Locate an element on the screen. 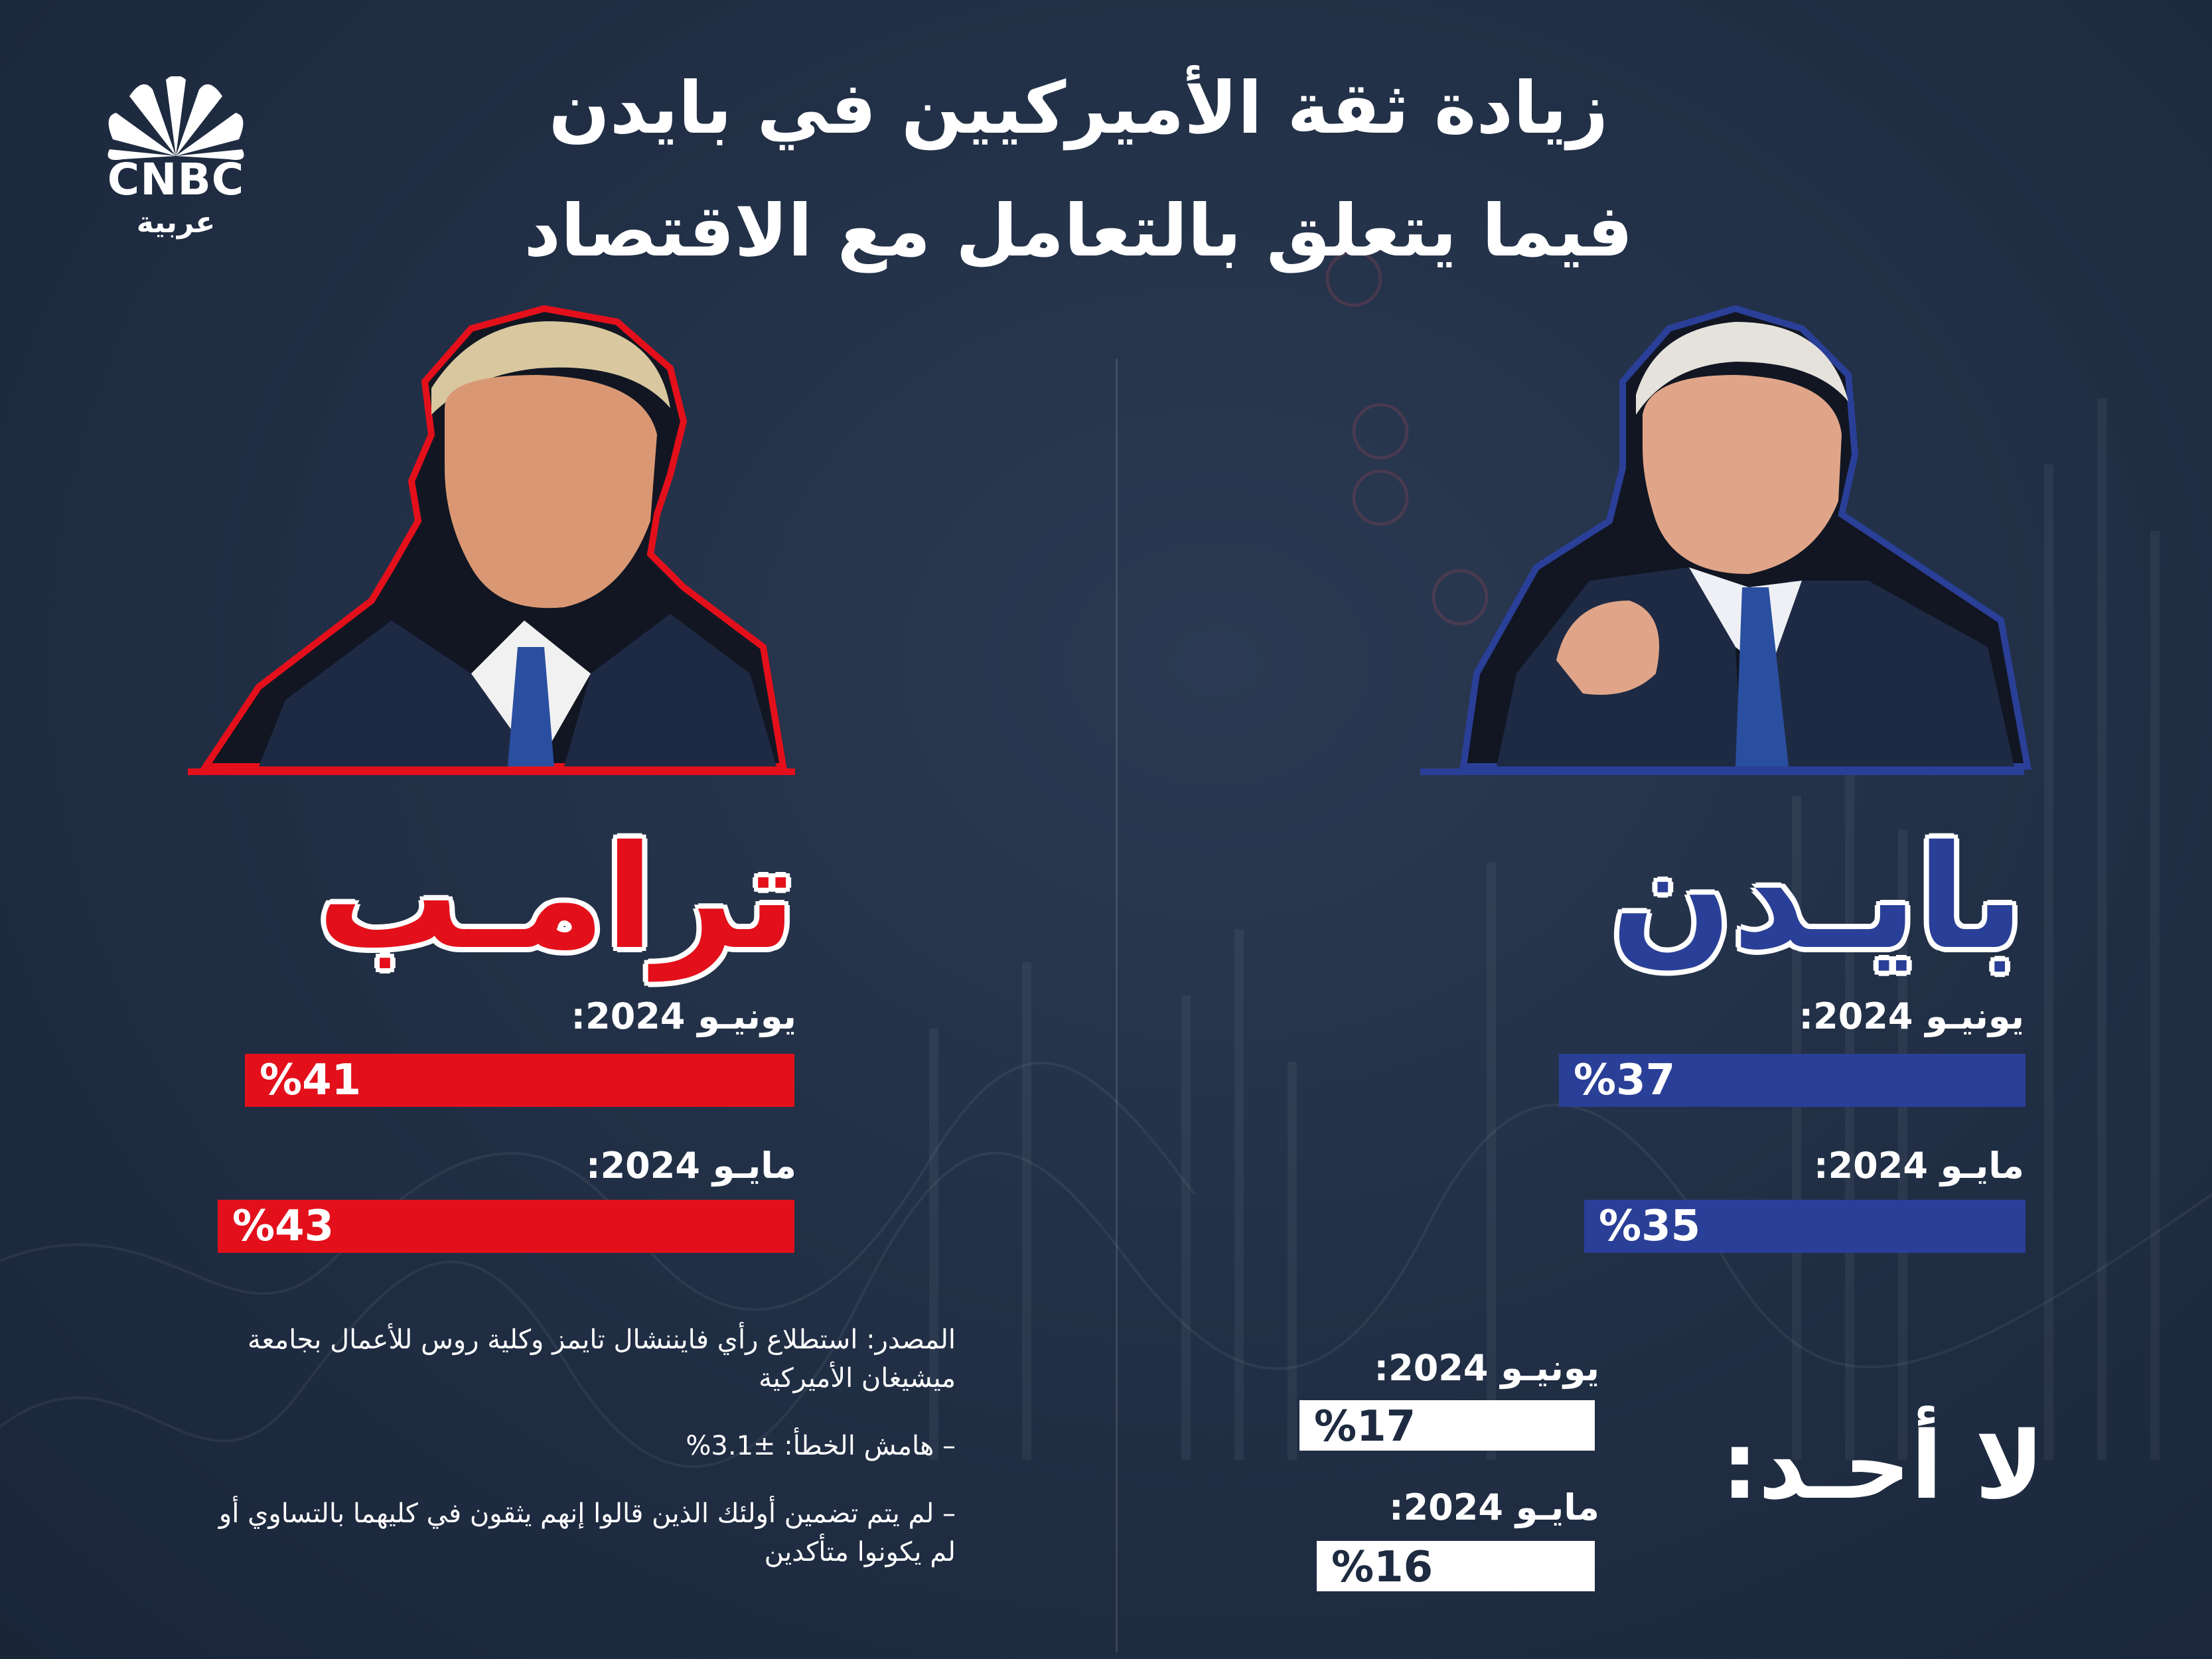  bar-trump-june: %41 is located at coordinates (519, 1080).